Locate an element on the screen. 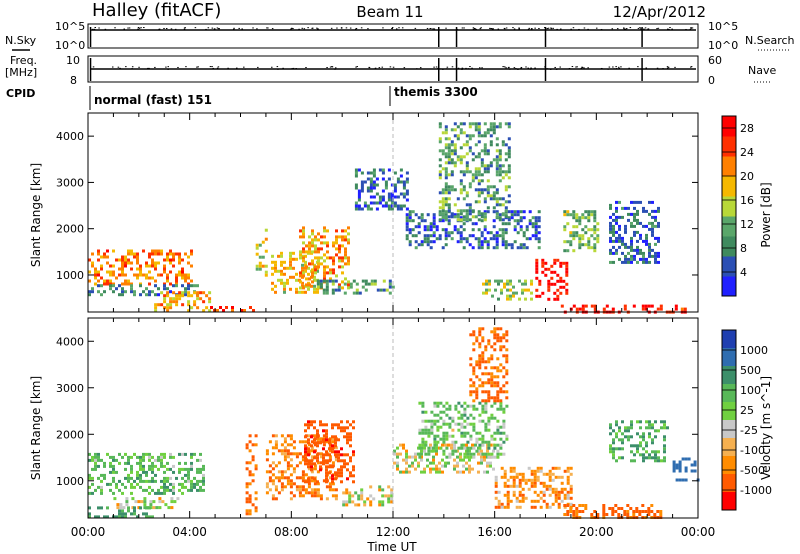 This screenshot has width=800, height=554. nsky-point is located at coordinates (624, 29).